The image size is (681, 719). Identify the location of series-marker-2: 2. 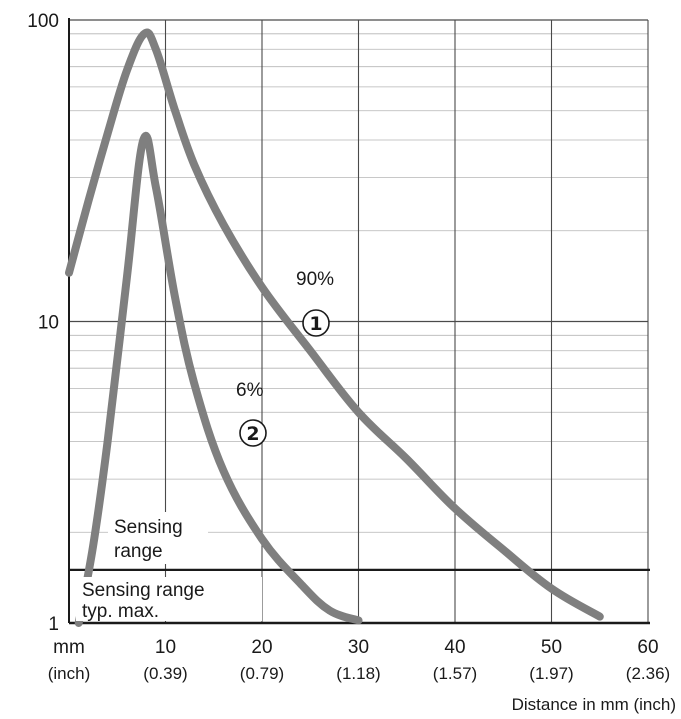
(252, 434).